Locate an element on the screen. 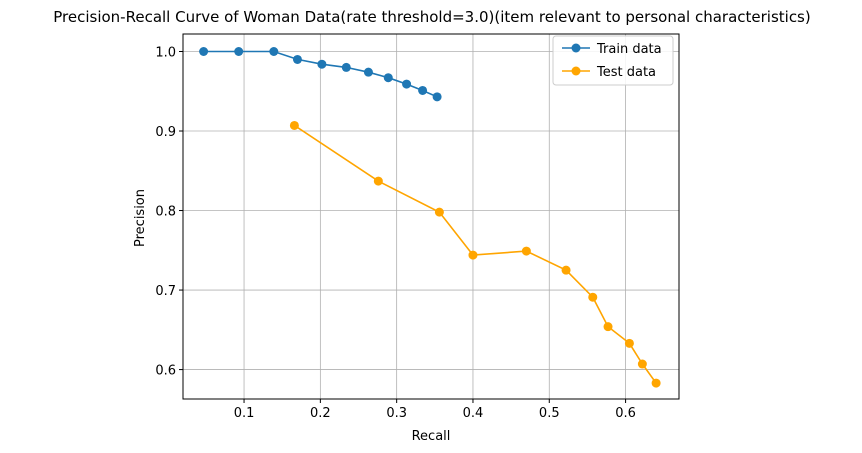  x-tick-label: 0.4 is located at coordinates (473, 413).